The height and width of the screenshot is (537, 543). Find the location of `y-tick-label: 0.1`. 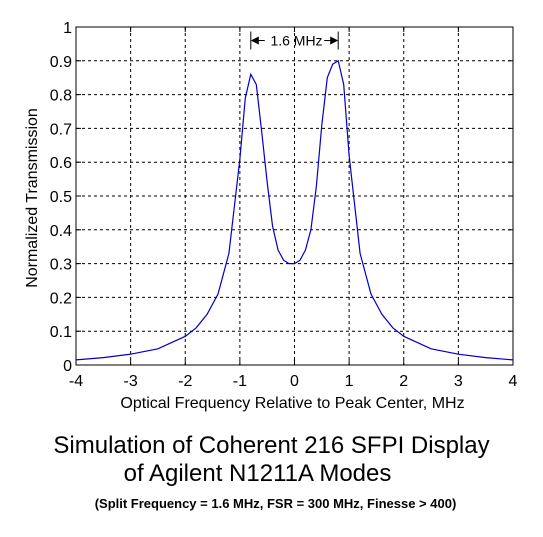

y-tick-label: 0.1 is located at coordinates (61, 332).